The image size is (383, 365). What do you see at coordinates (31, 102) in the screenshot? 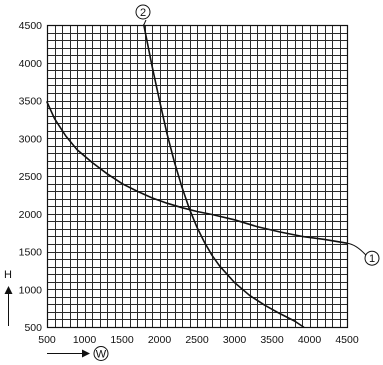
I see `y-tick-label-6: 3500` at bounding box center [31, 102].